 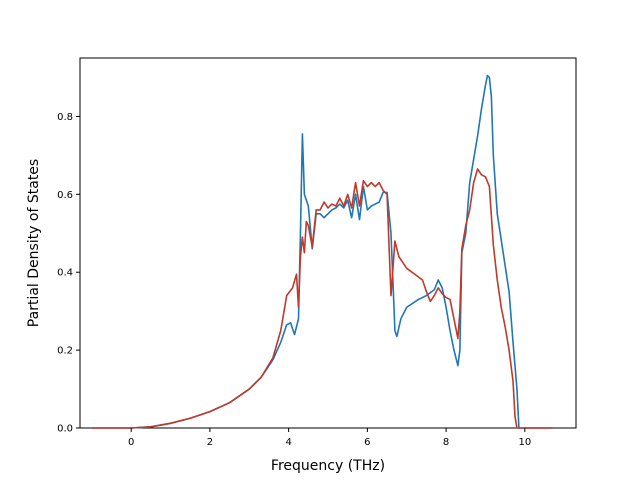 I want to click on x-tick-label: 10, so click(x=524, y=442).